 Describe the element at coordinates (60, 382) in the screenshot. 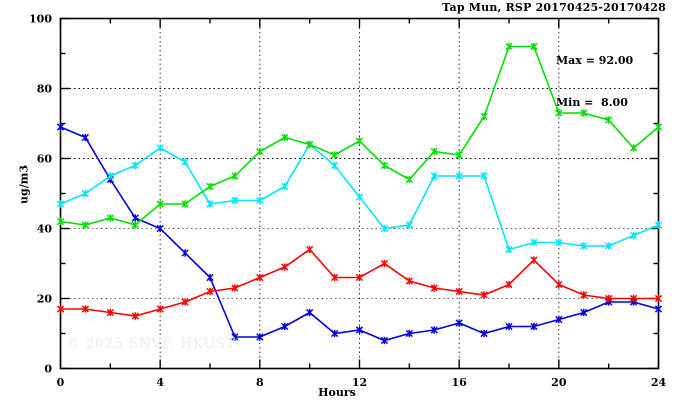

I see `x-tick-label: 0` at that location.